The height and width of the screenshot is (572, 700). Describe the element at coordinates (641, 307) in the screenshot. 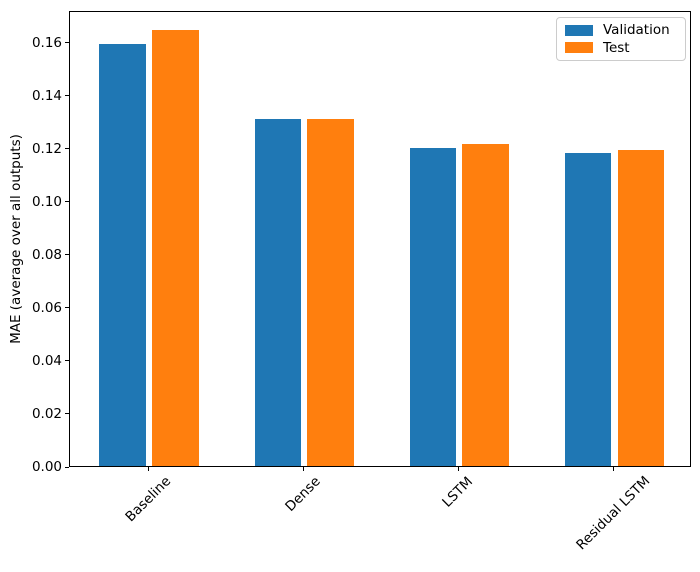

I see `bar-residual-lstm-test` at that location.